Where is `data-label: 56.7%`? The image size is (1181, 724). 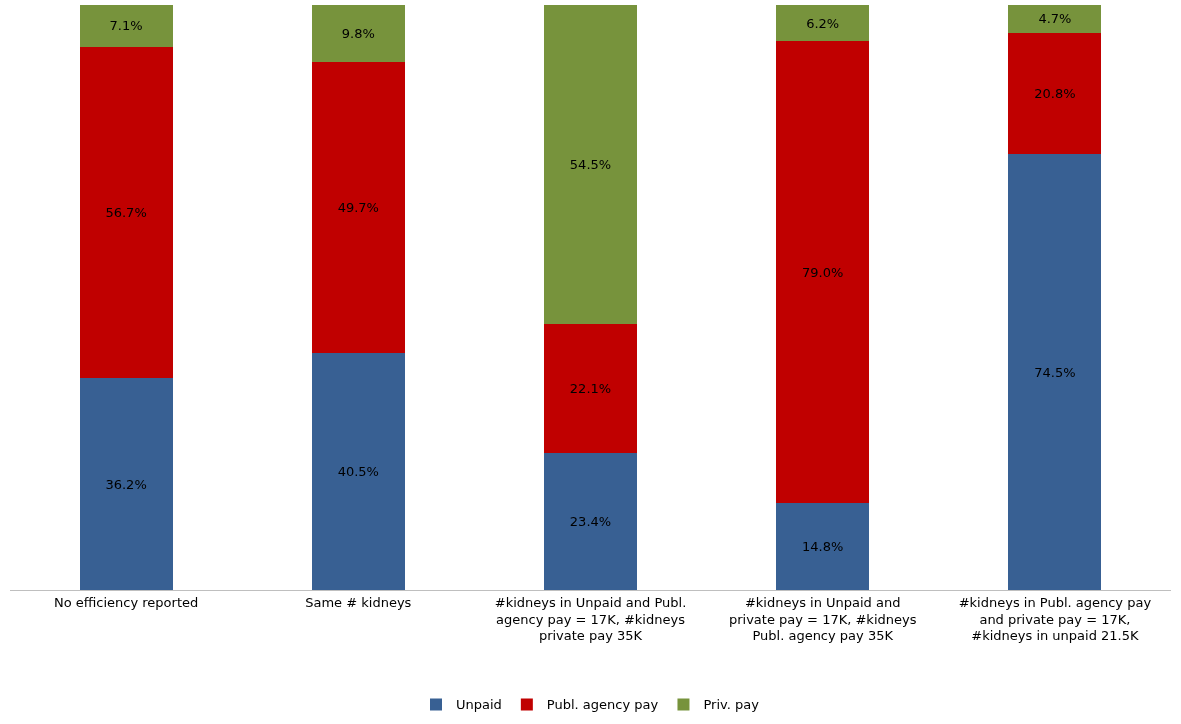 data-label: 56.7% is located at coordinates (126, 212).